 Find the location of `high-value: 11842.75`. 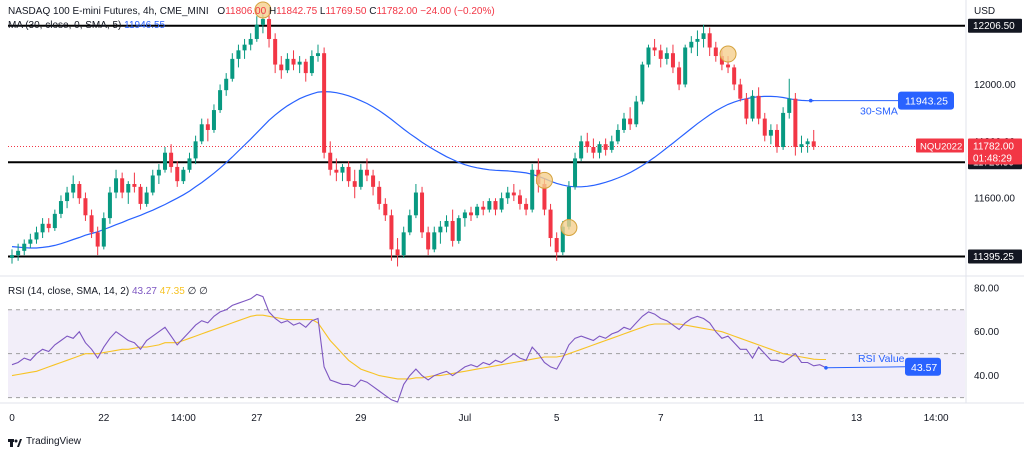

high-value: 11842.75 is located at coordinates (297, 11).